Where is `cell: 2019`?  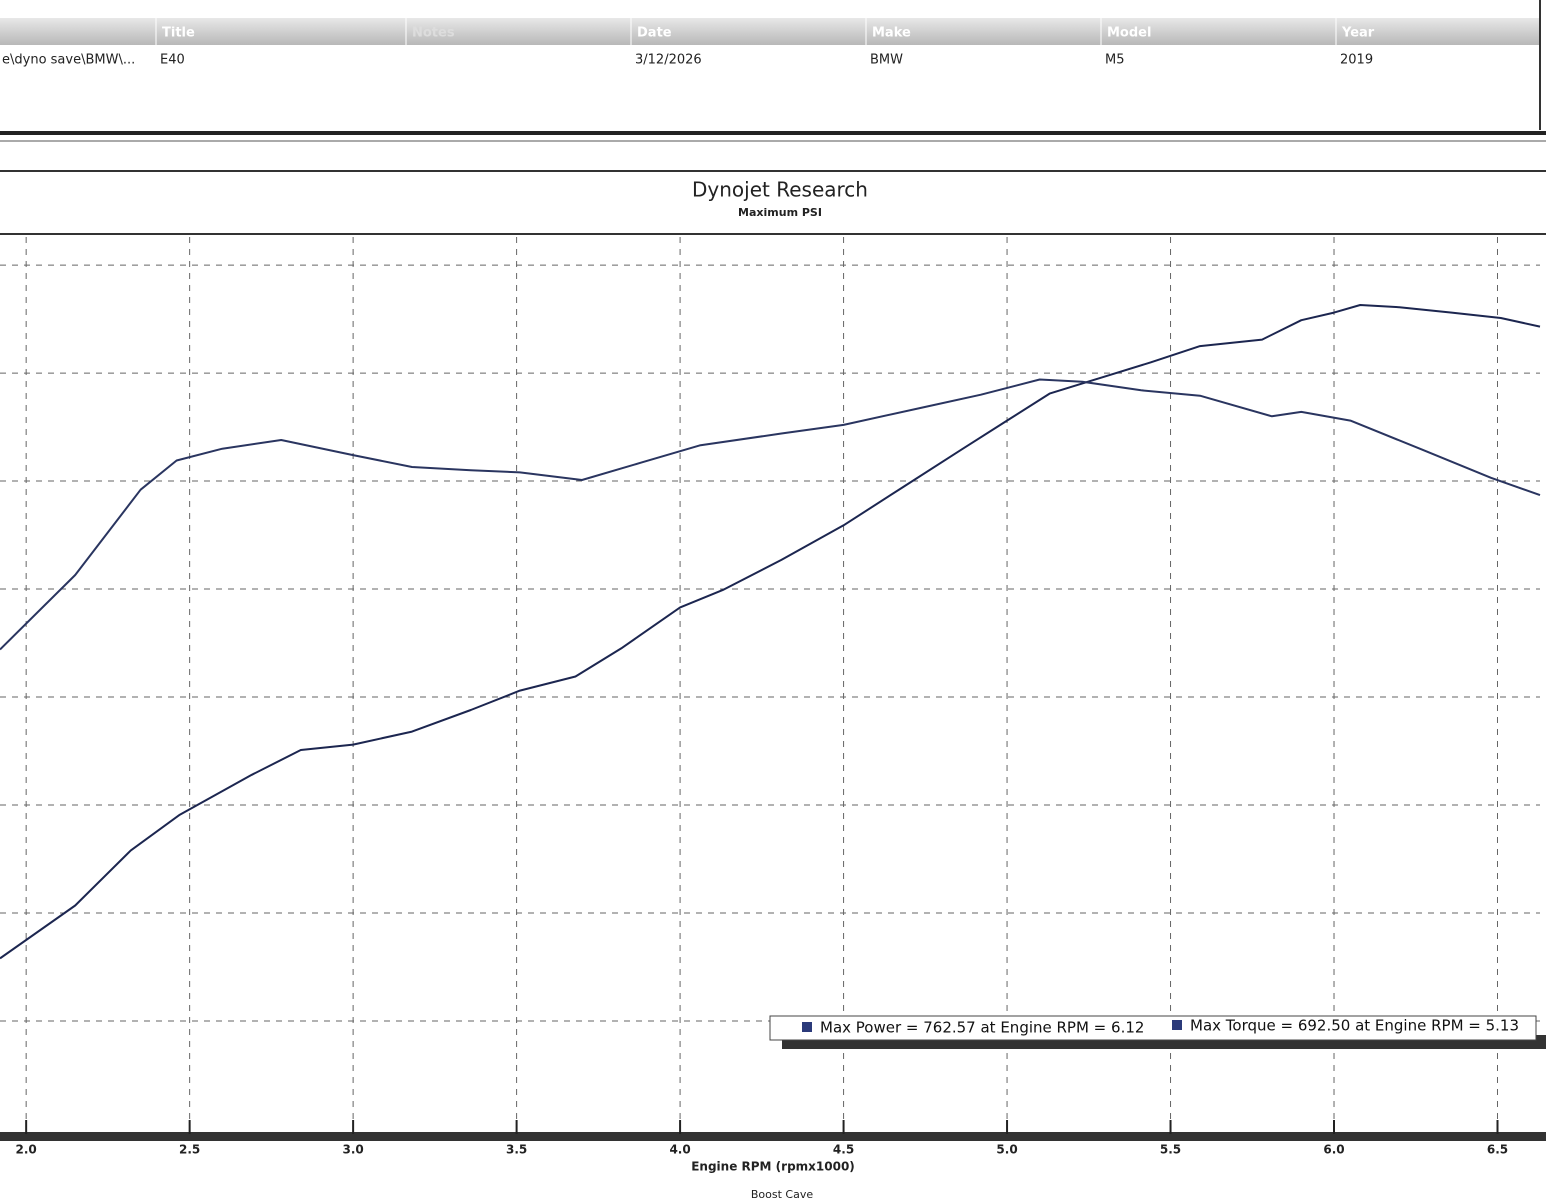 cell: 2019 is located at coordinates (1356, 60).